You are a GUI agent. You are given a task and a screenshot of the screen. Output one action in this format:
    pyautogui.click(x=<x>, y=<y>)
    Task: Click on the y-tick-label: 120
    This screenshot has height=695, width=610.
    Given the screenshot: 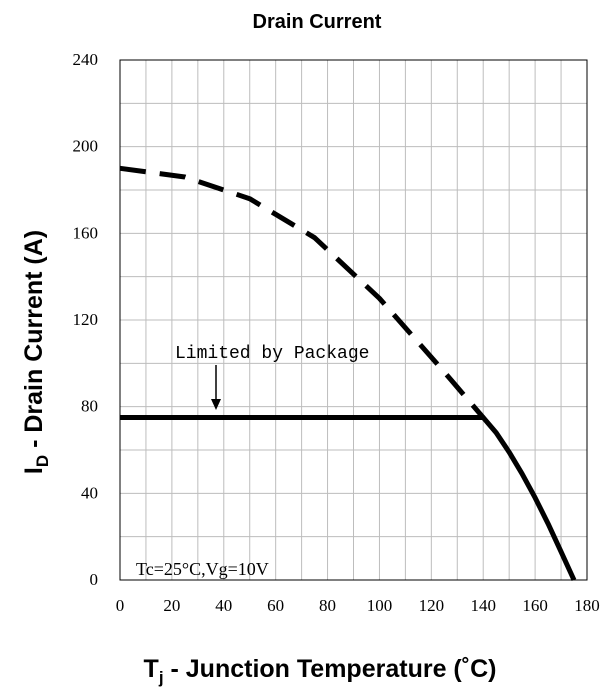 What is the action you would take?
    pyautogui.click(x=86, y=319)
    